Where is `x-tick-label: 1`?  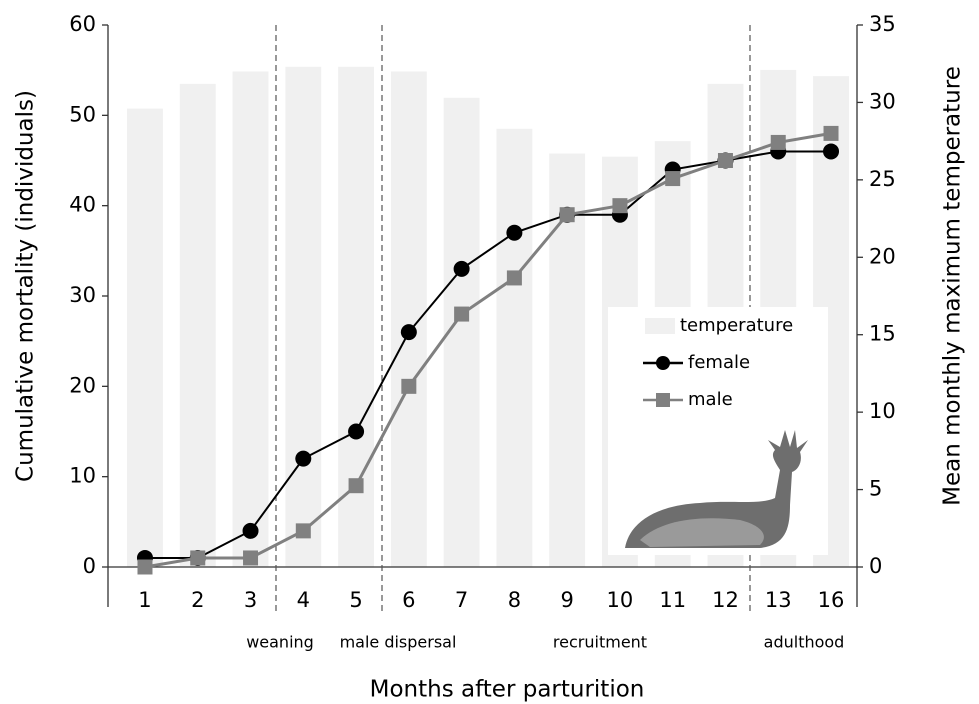
x-tick-label: 1 is located at coordinates (144, 600).